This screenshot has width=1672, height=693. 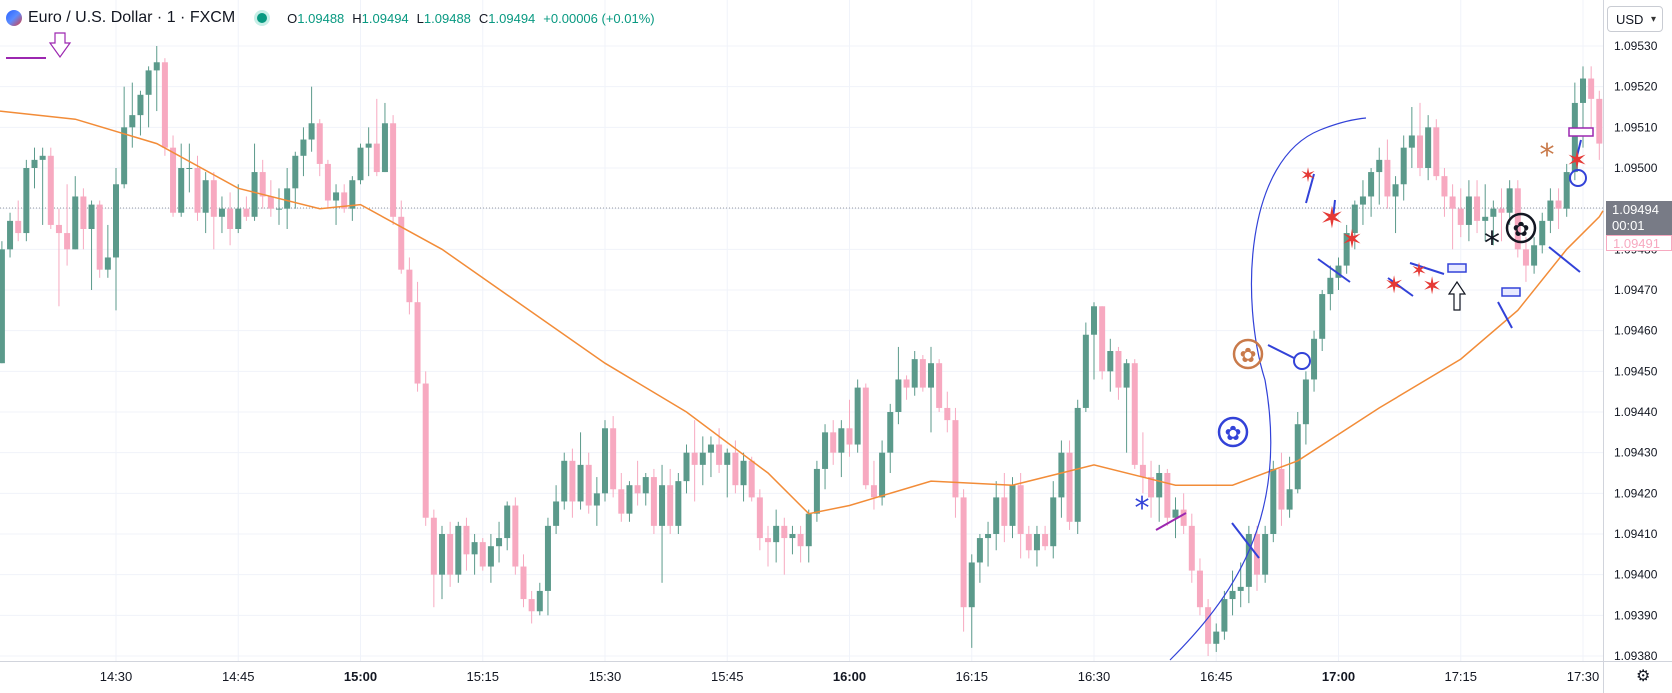 What do you see at coordinates (1635, 19) in the screenshot?
I see `currency-select: USD ▾` at bounding box center [1635, 19].